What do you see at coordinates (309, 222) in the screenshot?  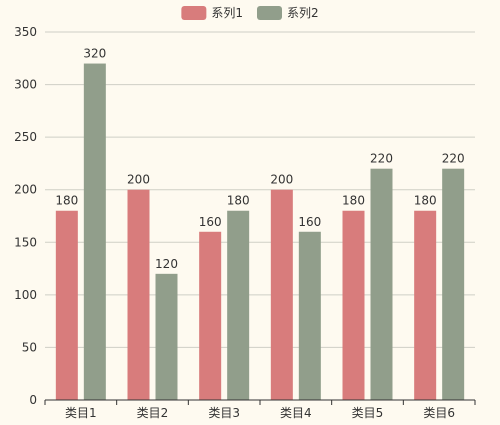 I see `data-label-series2-cat4: 160` at bounding box center [309, 222].